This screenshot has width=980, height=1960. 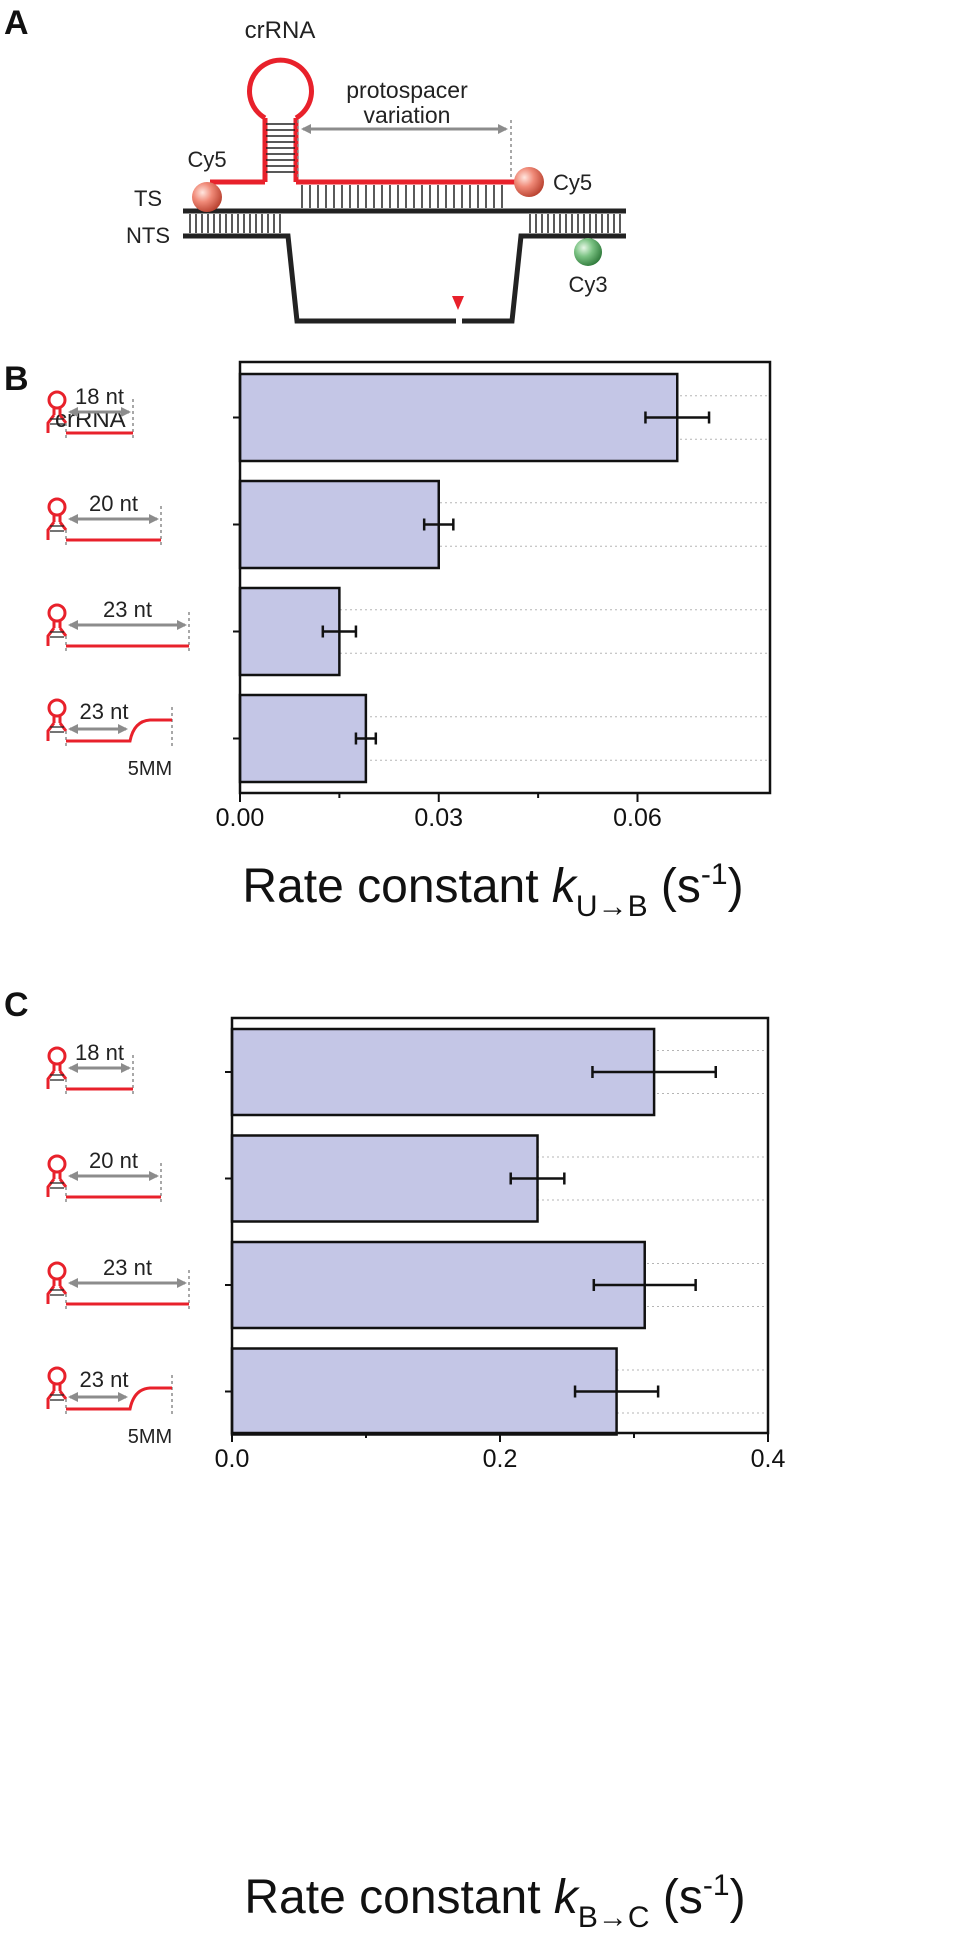 I want to click on panel-letter-a: A, so click(x=16, y=23).